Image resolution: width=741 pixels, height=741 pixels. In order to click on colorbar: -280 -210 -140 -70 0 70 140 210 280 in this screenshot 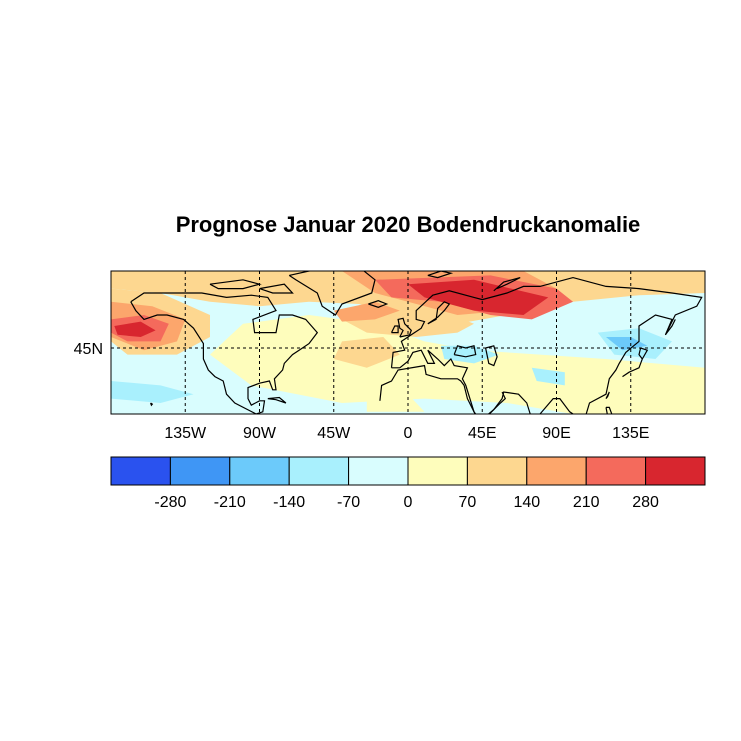, I will do `click(408, 483)`.